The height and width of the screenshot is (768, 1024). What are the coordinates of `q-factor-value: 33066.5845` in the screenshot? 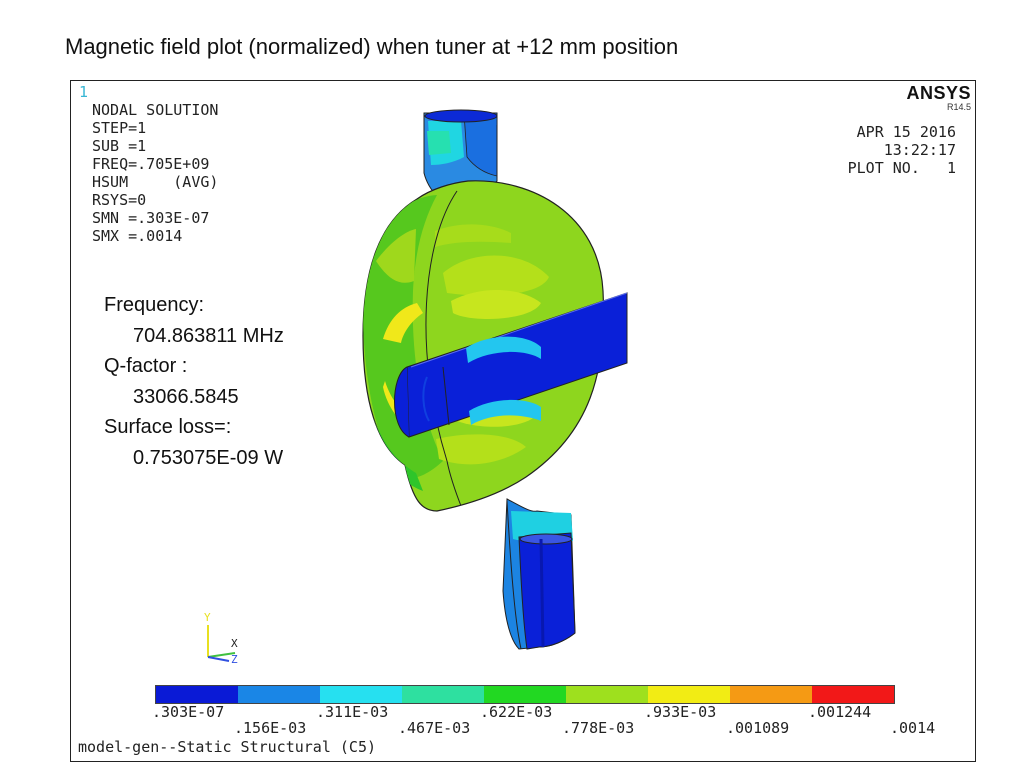 It's located at (186, 396).